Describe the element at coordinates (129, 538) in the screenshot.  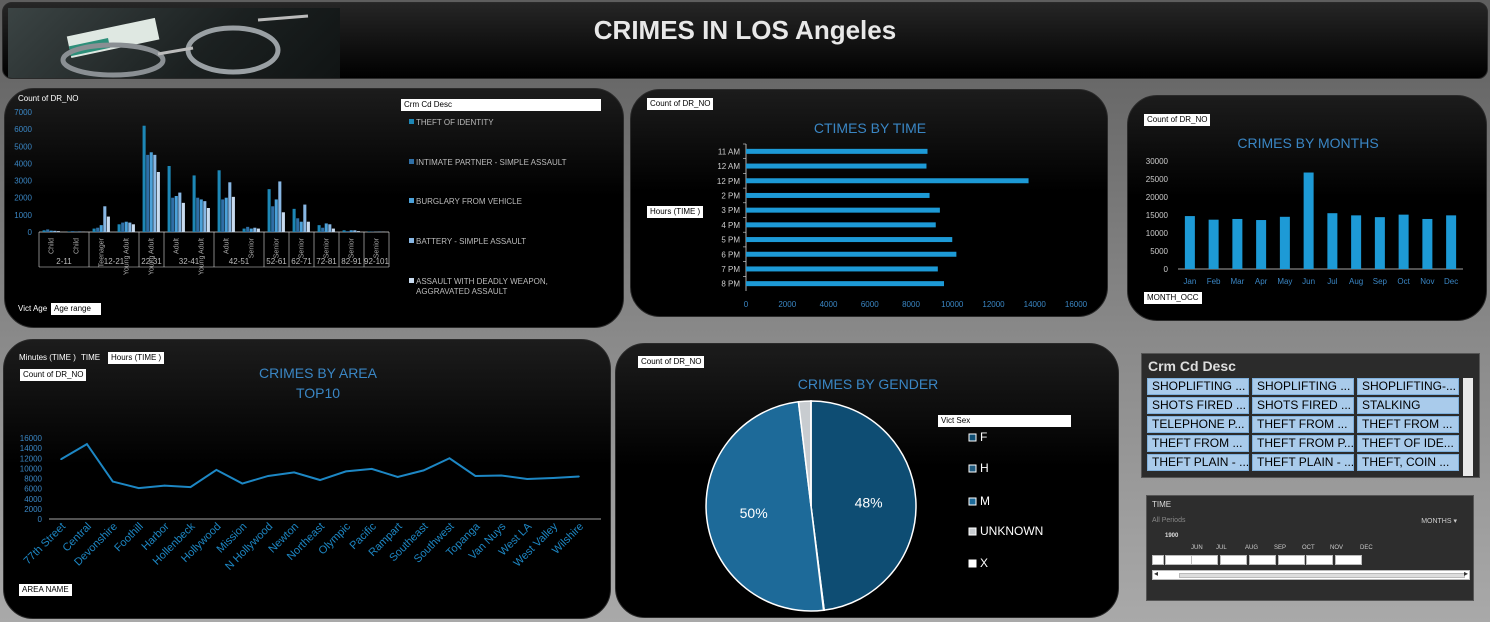
I see `x-tick-label: Foothill` at that location.